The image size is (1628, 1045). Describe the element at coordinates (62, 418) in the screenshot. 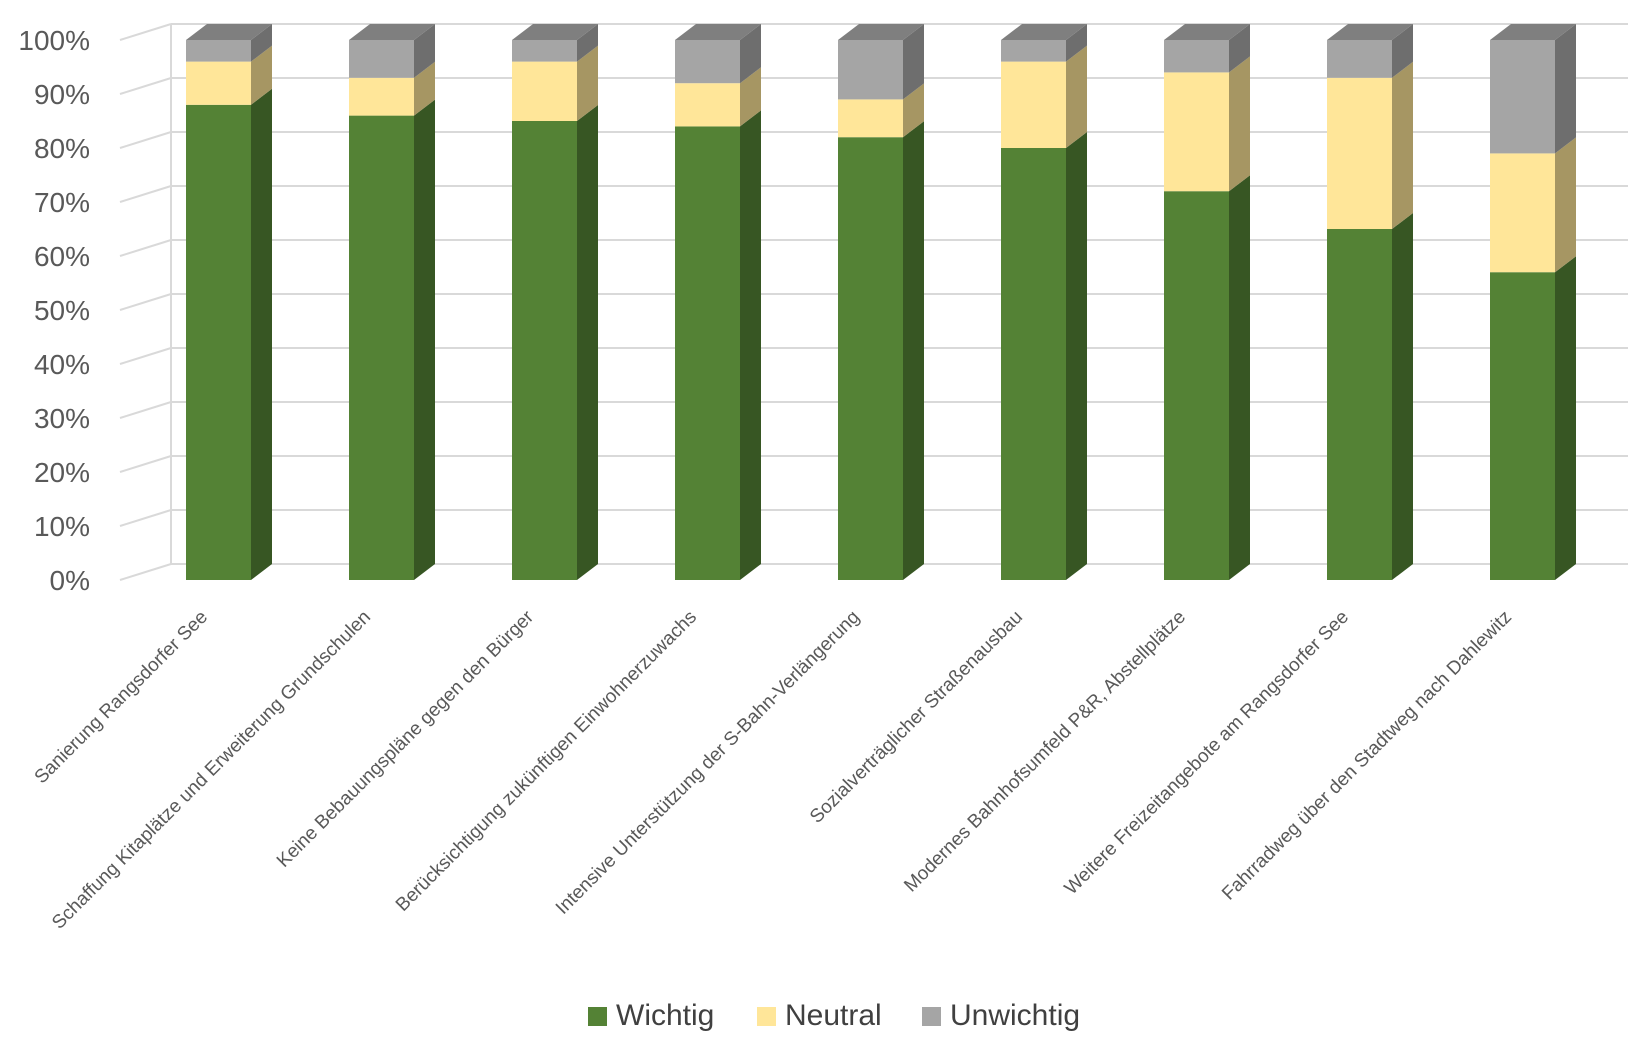

I see `y-tick-label: 30%` at that location.